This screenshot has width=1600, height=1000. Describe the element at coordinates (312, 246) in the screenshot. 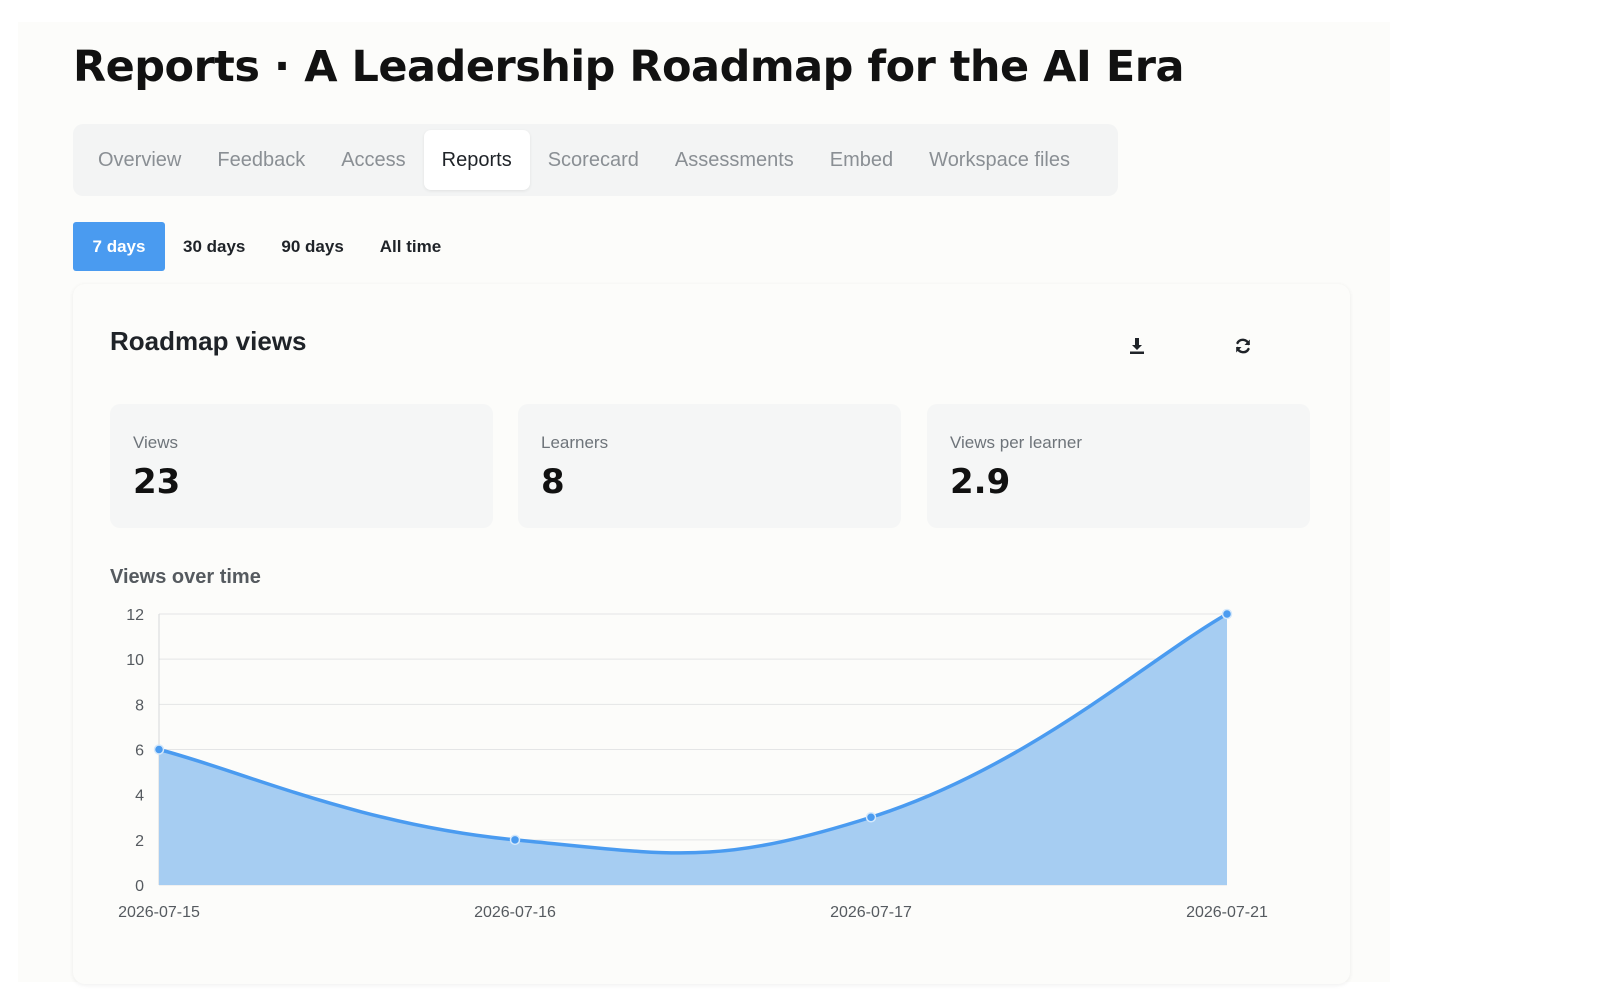

I see `range-90-days-button: 90 days` at that location.